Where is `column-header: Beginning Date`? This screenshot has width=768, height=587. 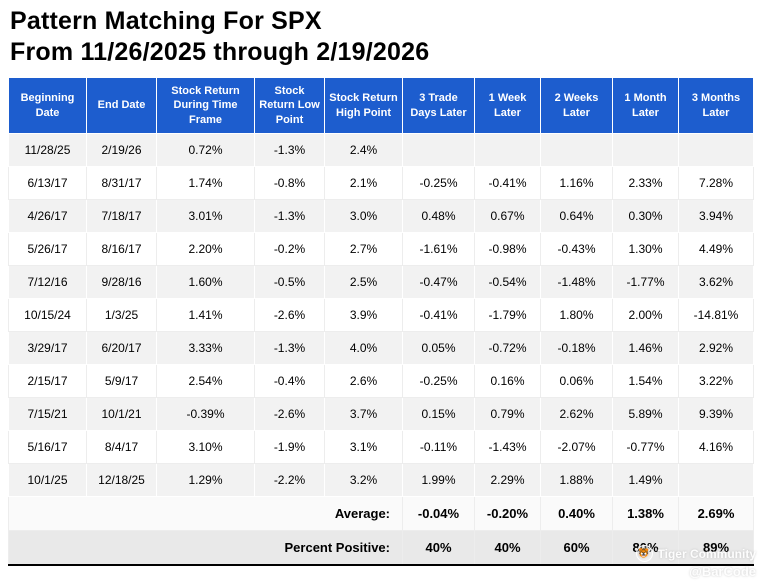
column-header: Beginning Date is located at coordinates (47, 105).